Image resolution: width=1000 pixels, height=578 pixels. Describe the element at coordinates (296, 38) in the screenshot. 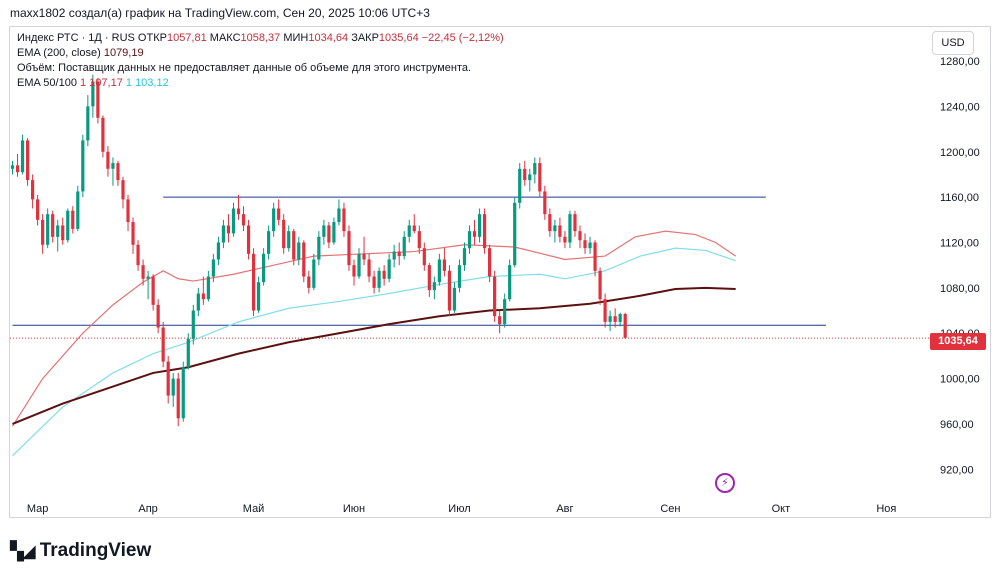

I see `low-label: МИН` at that location.